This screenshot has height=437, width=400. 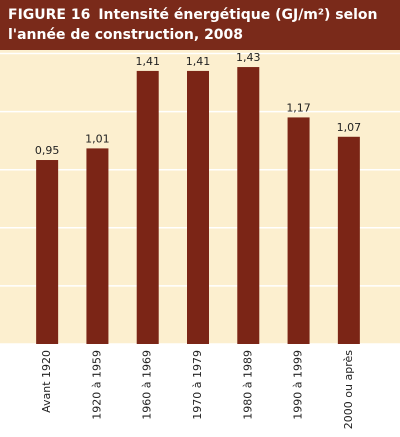 What do you see at coordinates (97, 138) in the screenshot?
I see `value-label: 1,01` at bounding box center [97, 138].